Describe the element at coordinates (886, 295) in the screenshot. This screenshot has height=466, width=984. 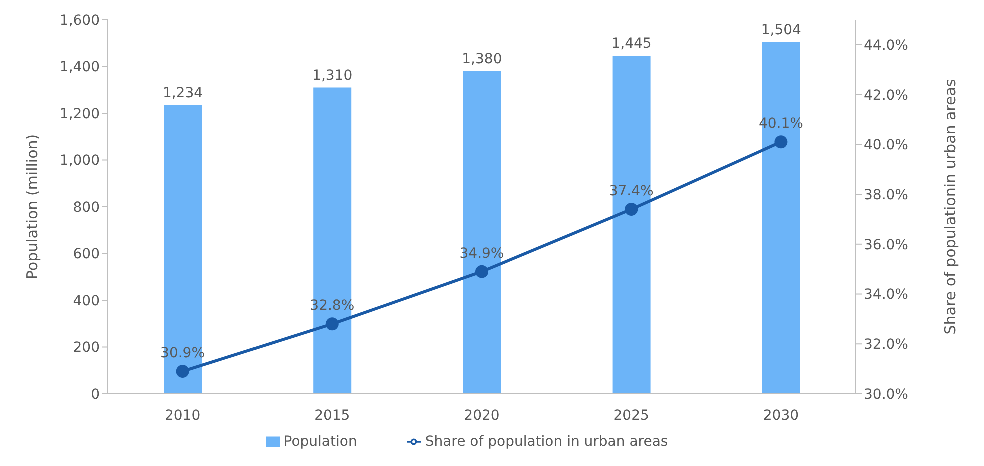
I see `y2-tick-label: 34.0%` at that location.